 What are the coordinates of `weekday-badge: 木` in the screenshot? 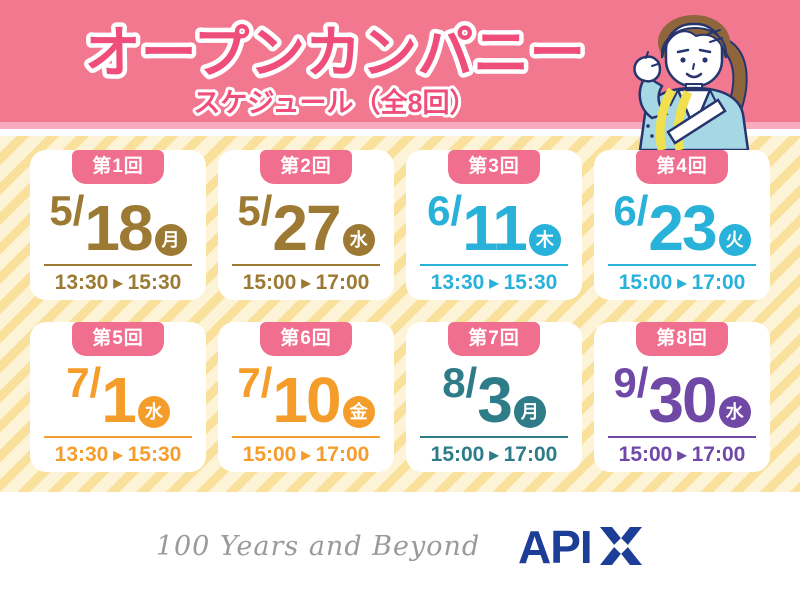 It's located at (544, 240).